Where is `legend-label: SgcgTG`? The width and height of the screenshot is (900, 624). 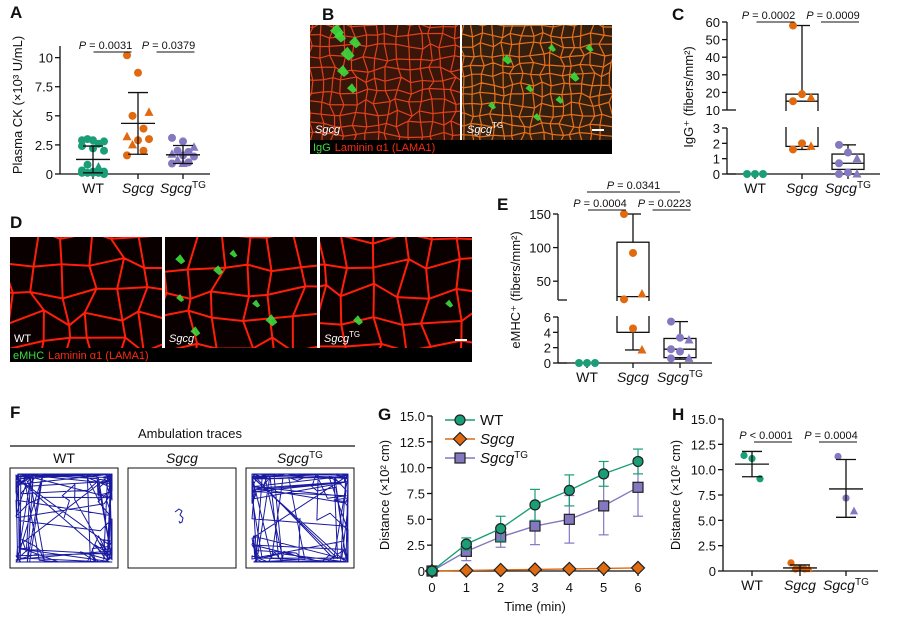
legend-label: SgcgTG is located at coordinates (504, 458).